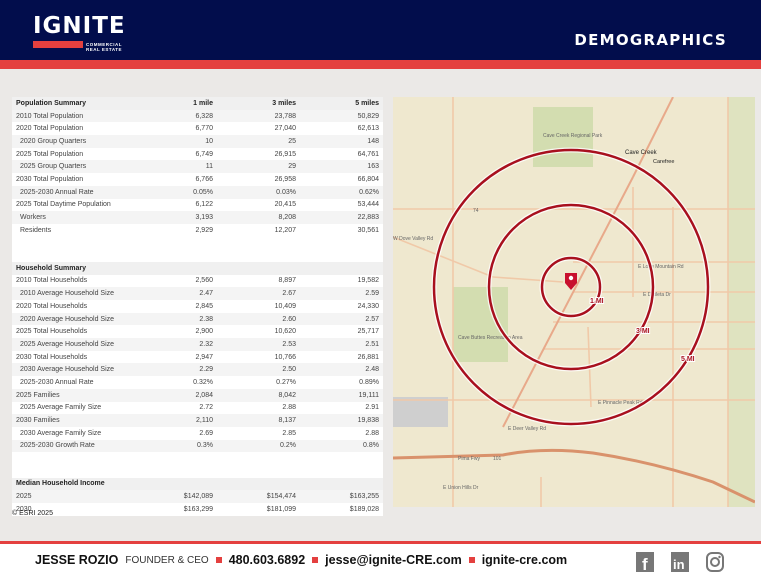  What do you see at coordinates (620, 403) in the screenshot?
I see `map-label: E Pinnacle Peak Rd` at bounding box center [620, 403].